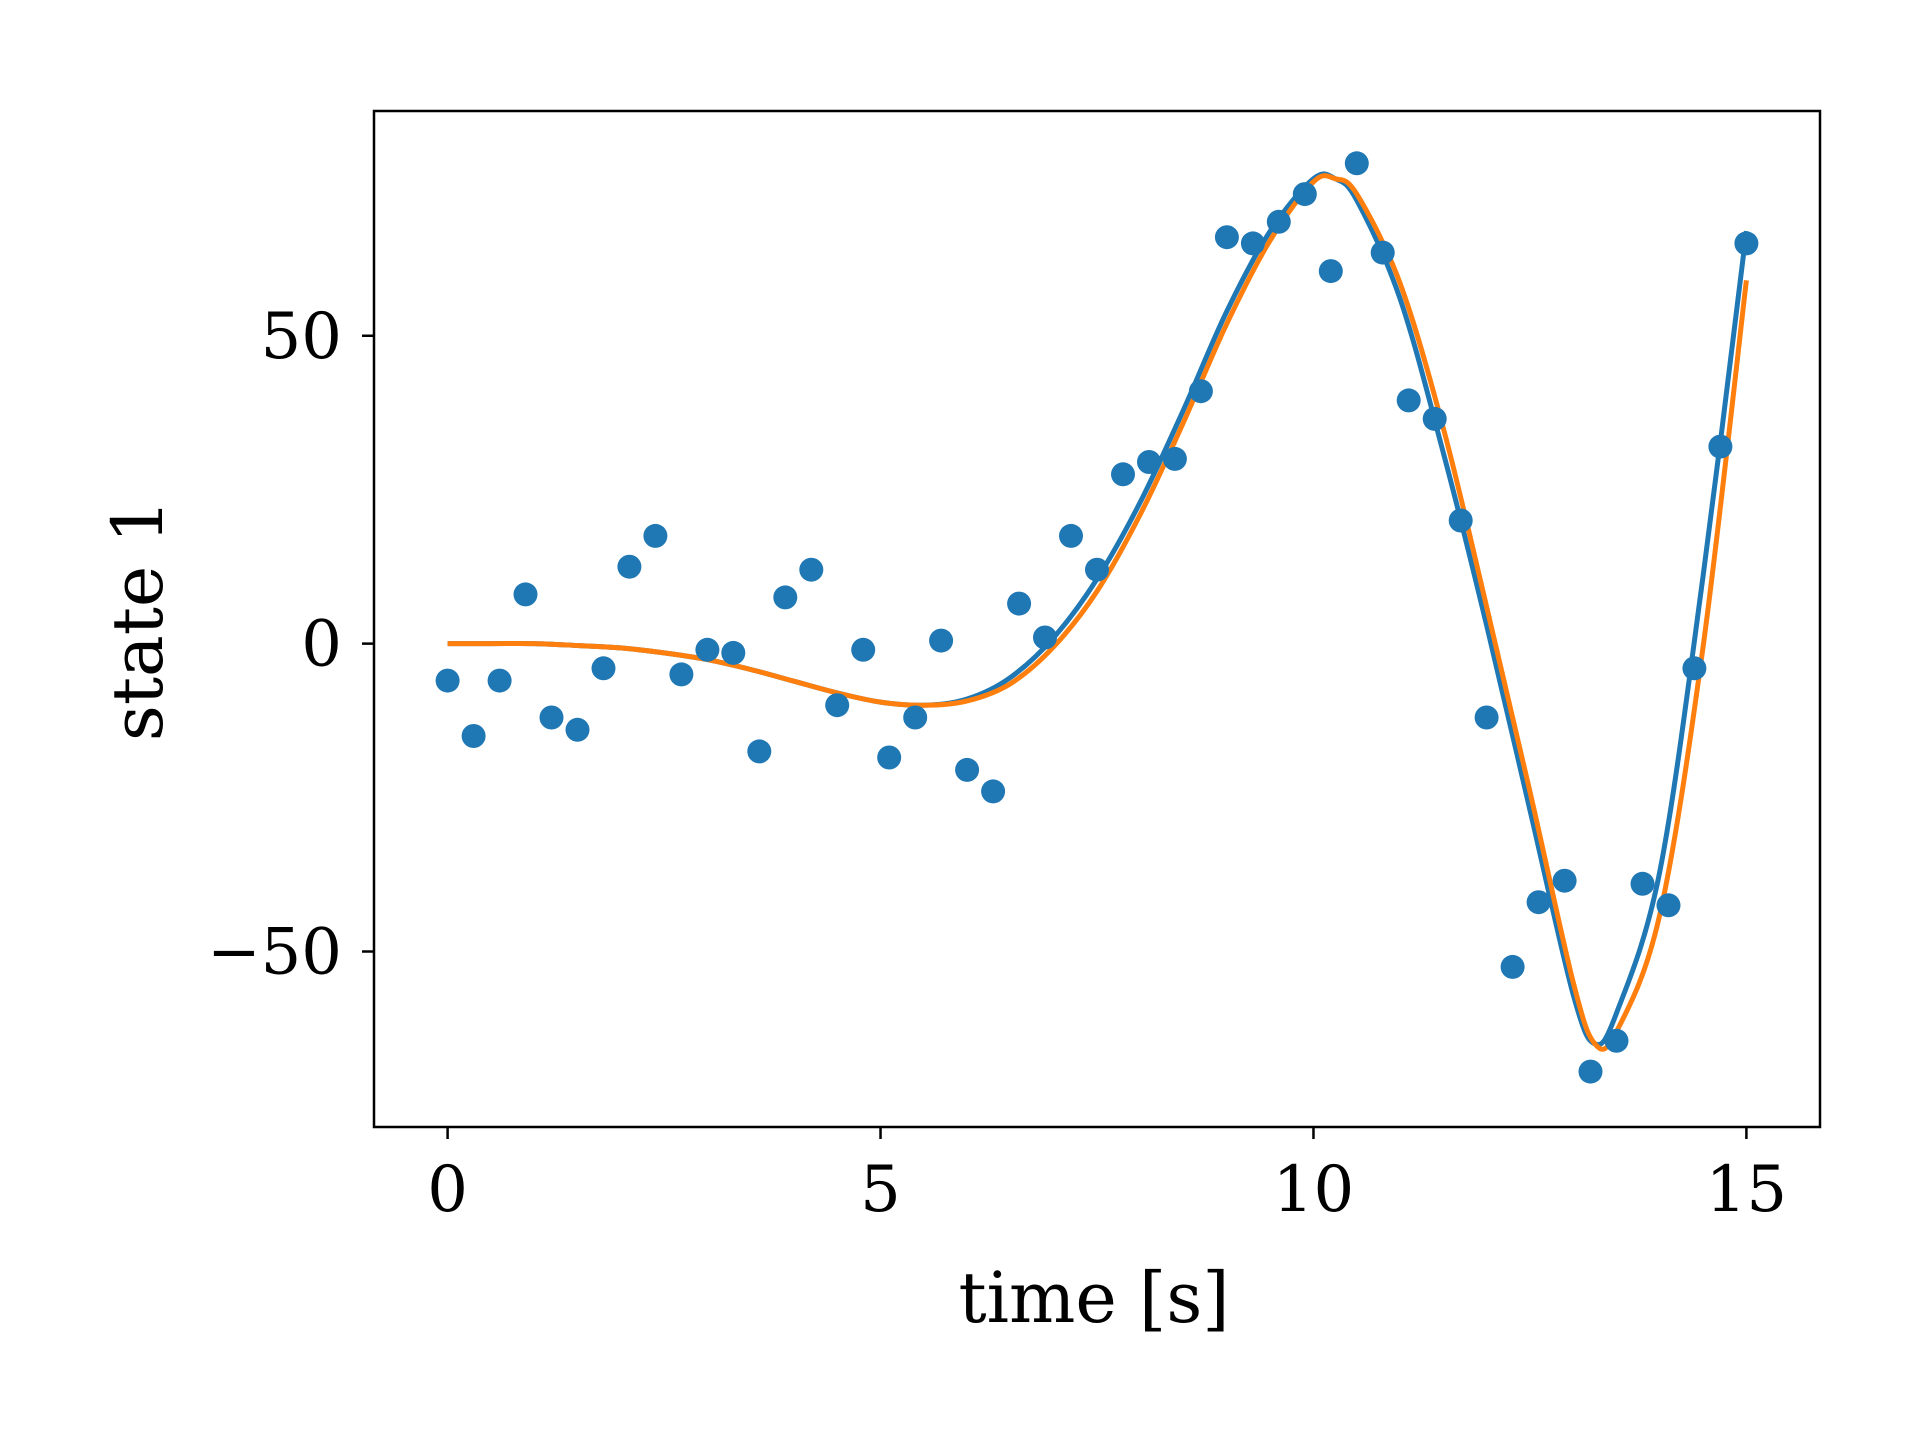  I want to click on y-axis-label: state 1, so click(138, 620).